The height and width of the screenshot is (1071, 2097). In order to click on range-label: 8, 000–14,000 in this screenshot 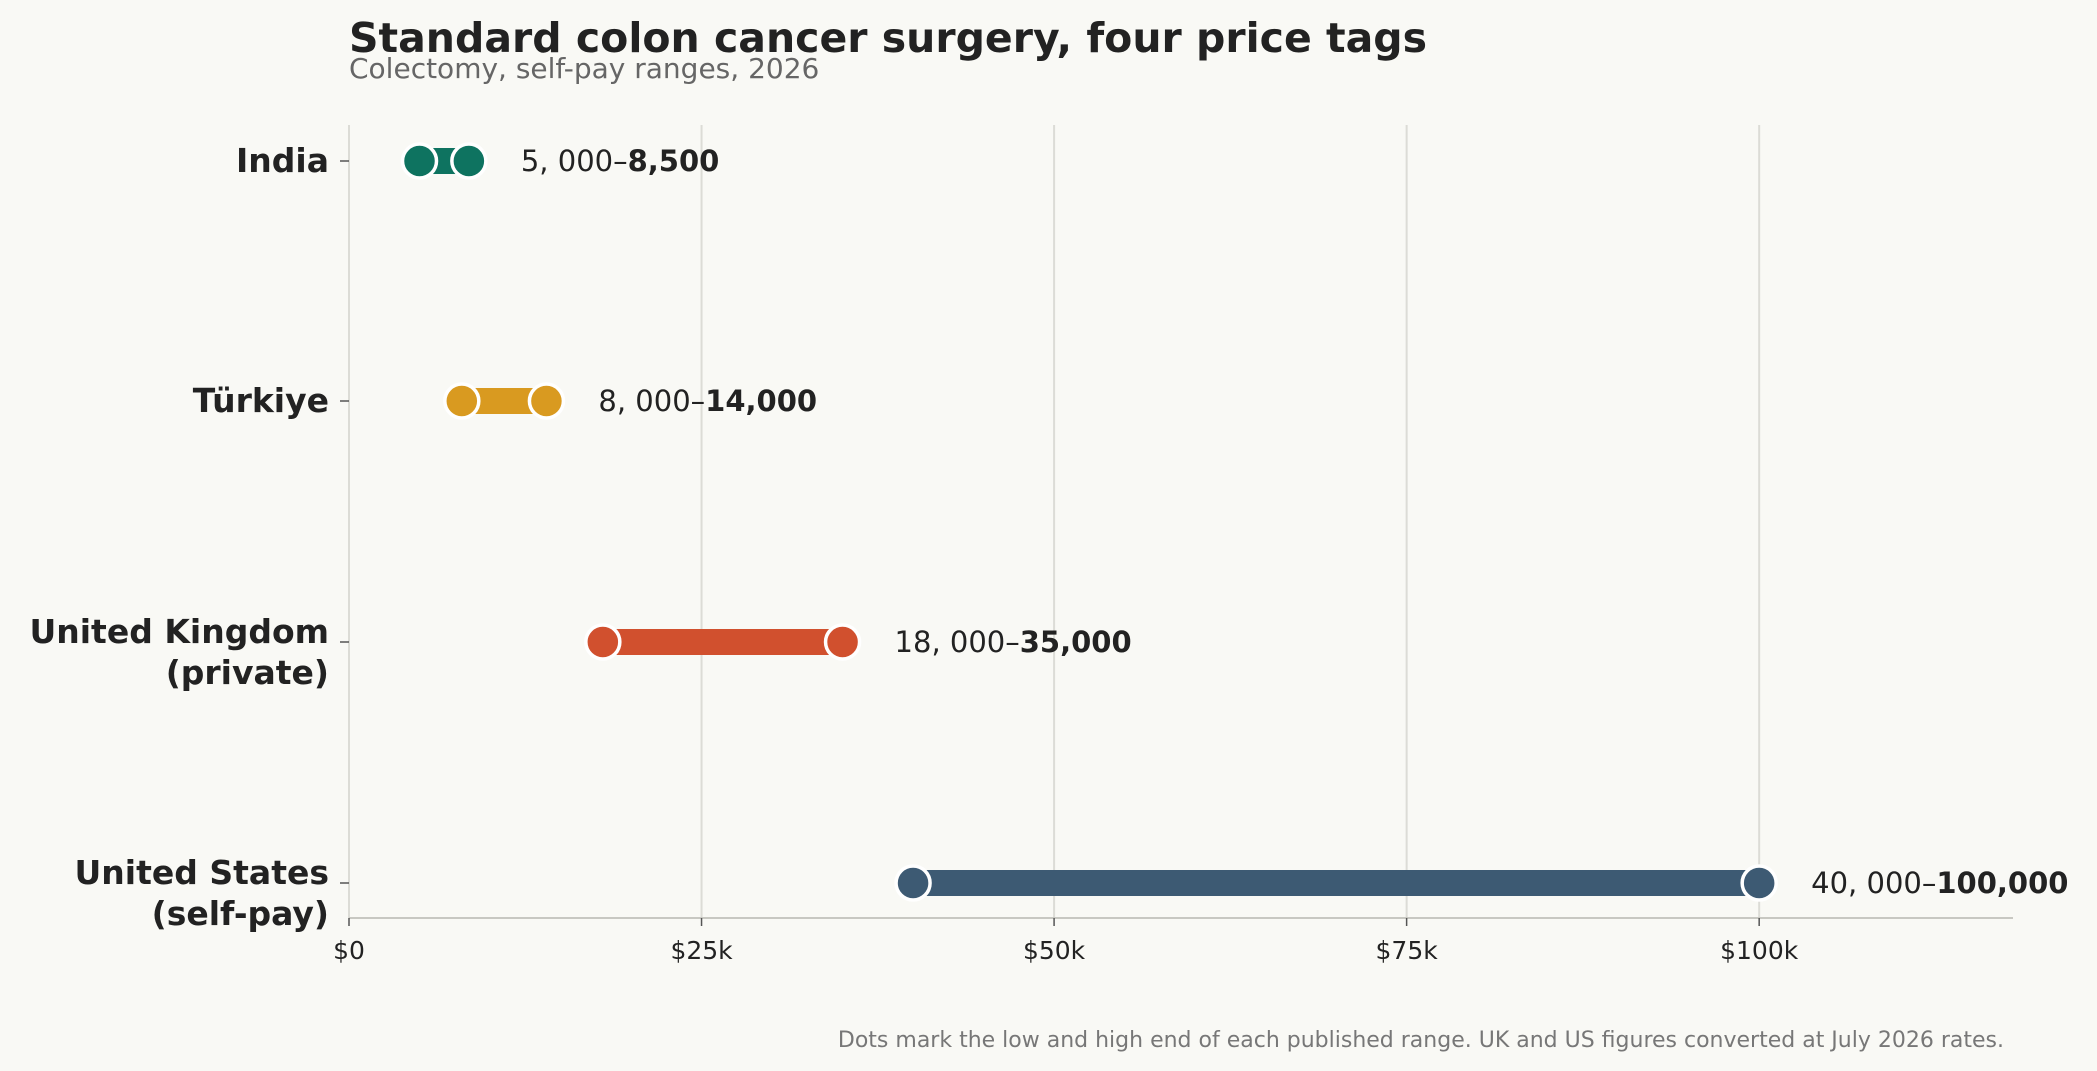, I will do `click(707, 401)`.